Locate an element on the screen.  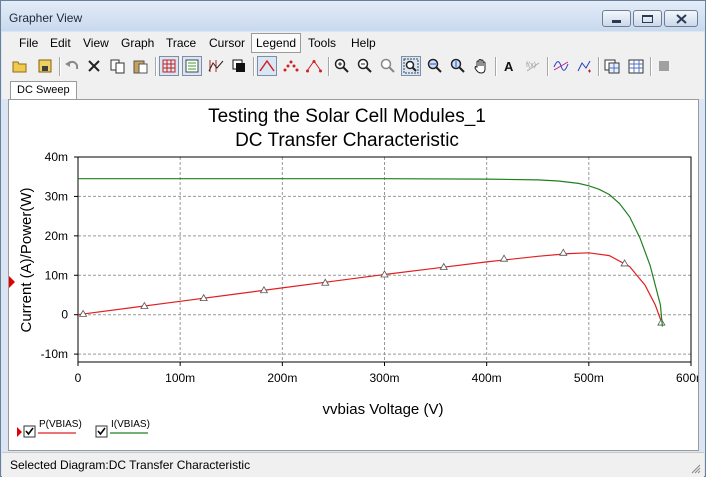
legend-active-marker-icon is located at coordinates (19, 432).